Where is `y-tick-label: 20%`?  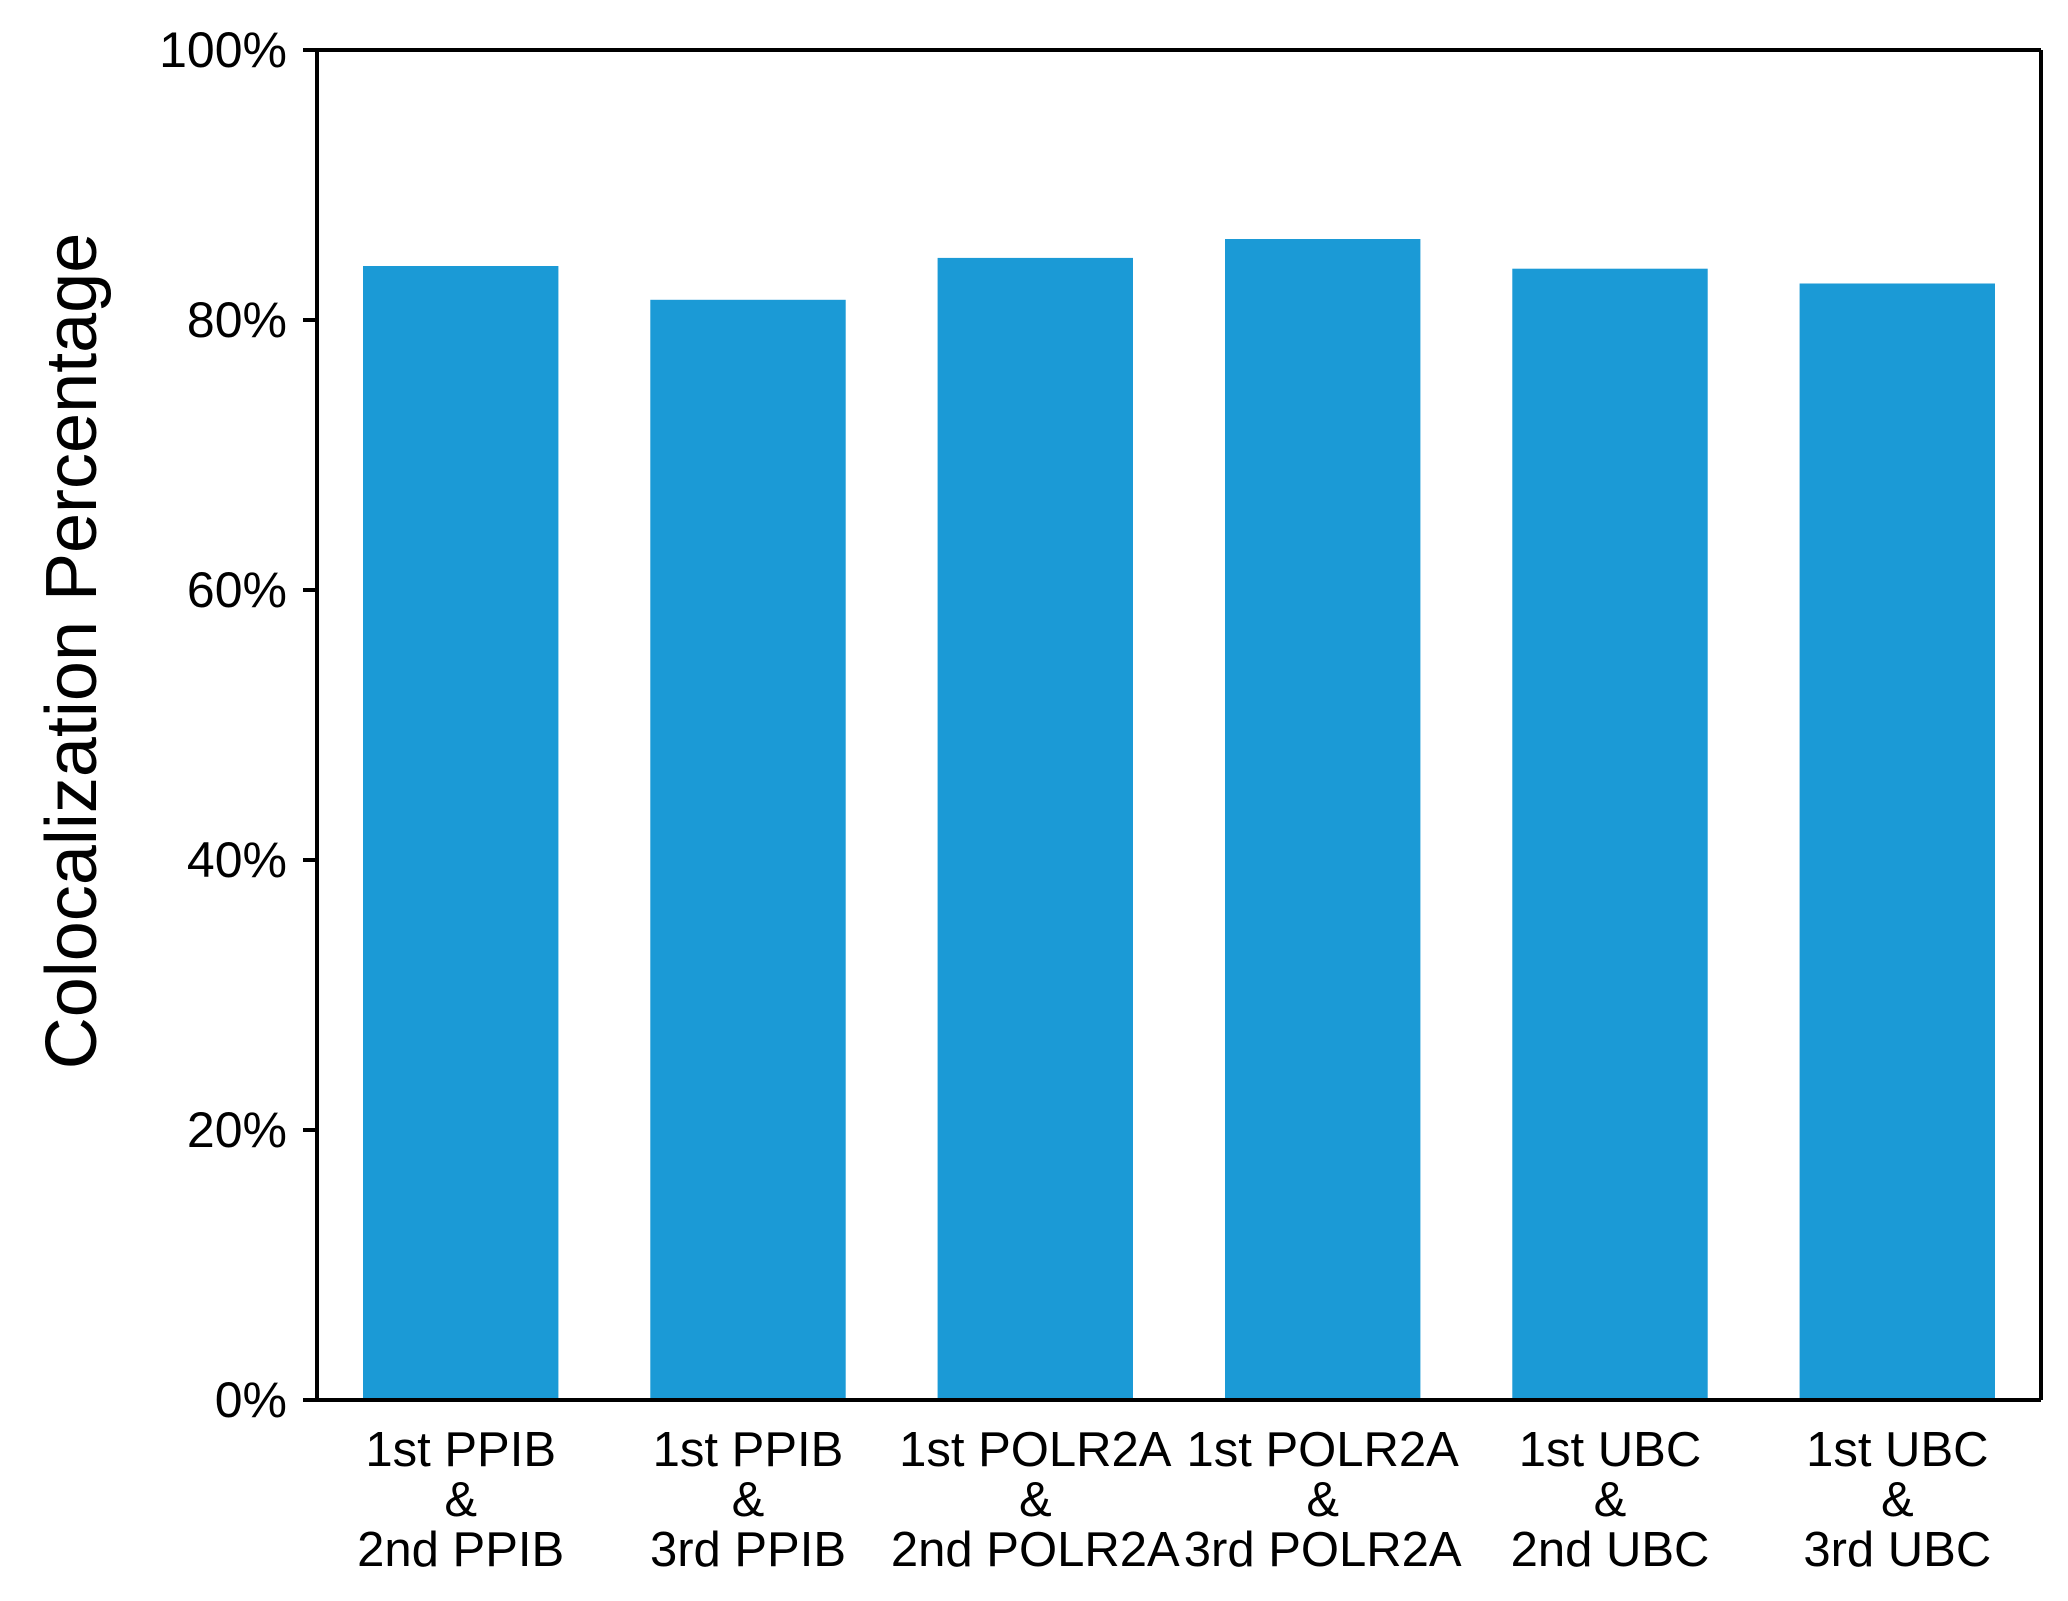
y-tick-label: 20% is located at coordinates (237, 1130).